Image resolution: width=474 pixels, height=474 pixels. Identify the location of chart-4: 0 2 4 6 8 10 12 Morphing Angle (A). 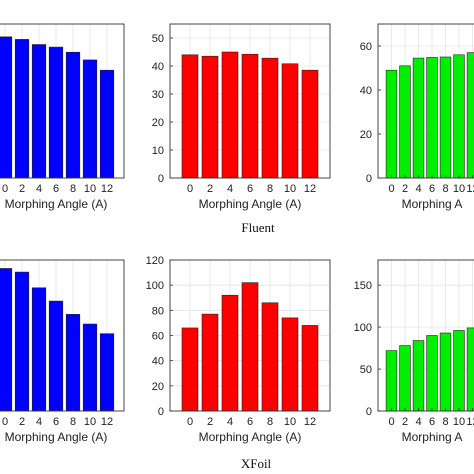
(62, 351).